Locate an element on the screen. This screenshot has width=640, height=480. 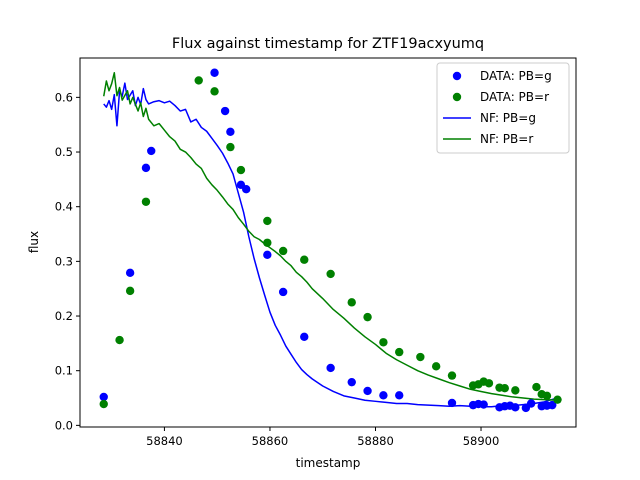
chart-title: Flux against timestamp for ZTF19acxyumq is located at coordinates (328, 44).